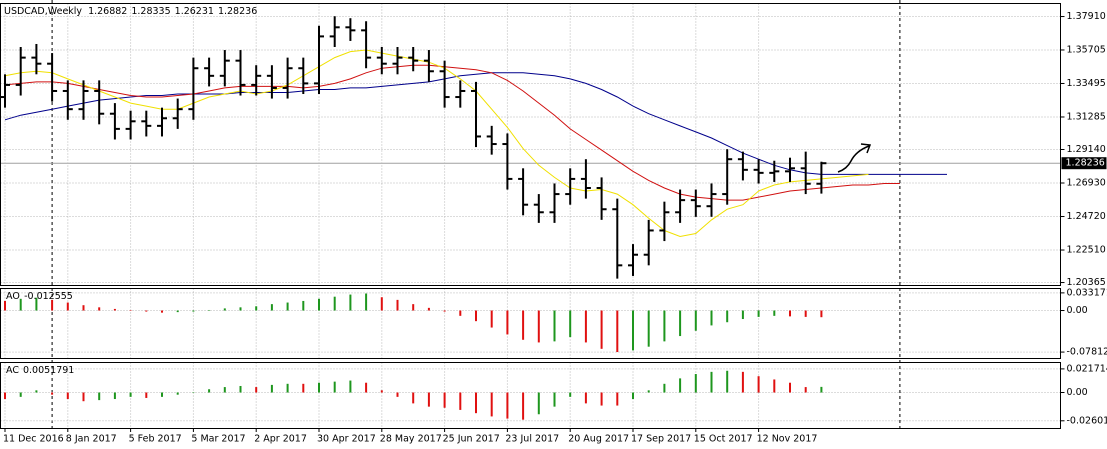 This screenshot has width=1107, height=449. Describe the element at coordinates (1086, 116) in the screenshot. I see `y-tick-label: 1.31285` at that location.